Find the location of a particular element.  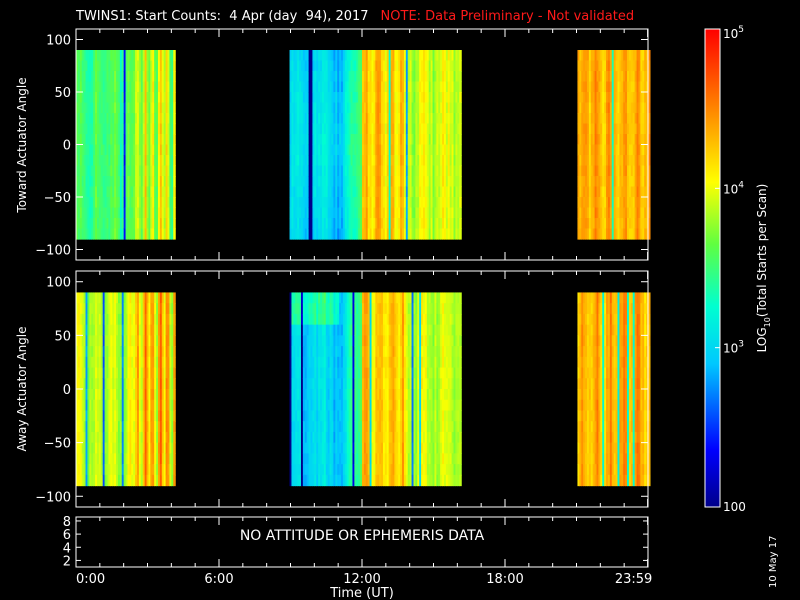

colorbar-gradient is located at coordinates (712, 268).